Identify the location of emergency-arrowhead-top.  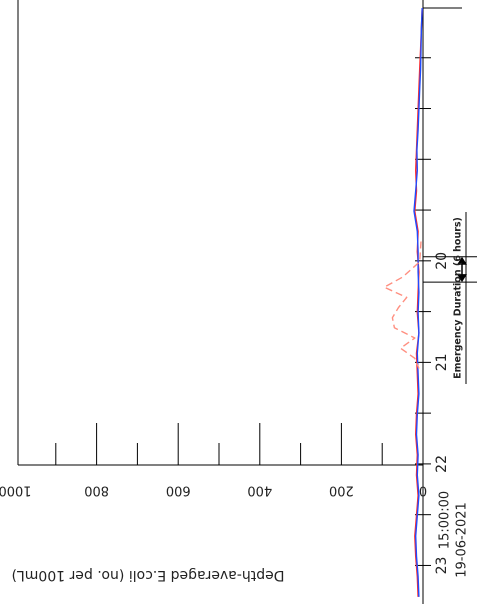
(462, 260).